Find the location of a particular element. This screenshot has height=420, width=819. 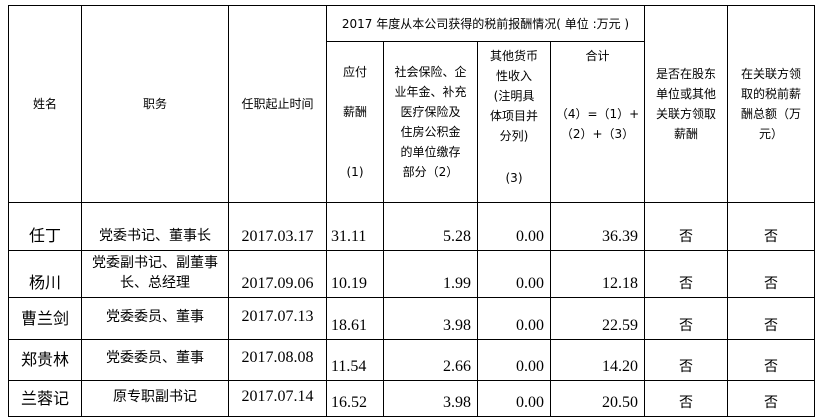

cell-total: 20.50 is located at coordinates (597, 398).